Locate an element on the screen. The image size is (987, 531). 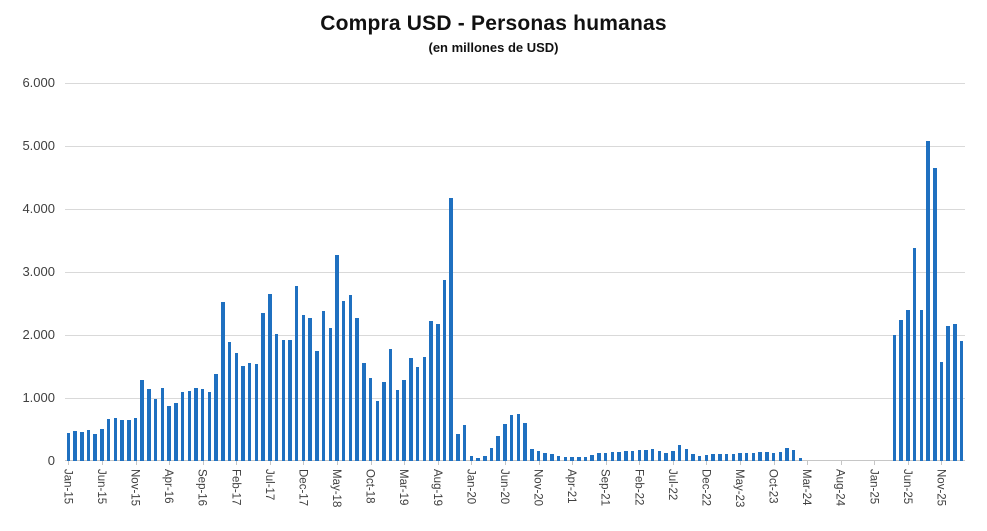
x-axis-label-Aug-24: Aug-24 is located at coordinates (839, 488).